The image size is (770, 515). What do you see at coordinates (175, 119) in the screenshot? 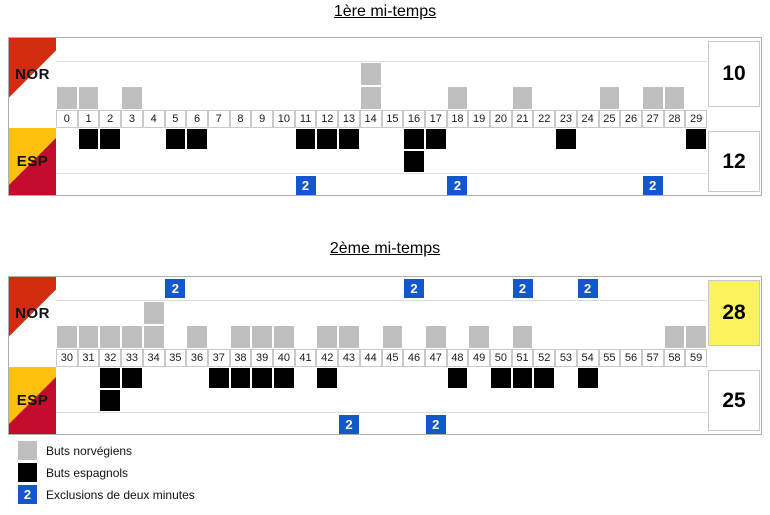
I see `minute-label: 5` at bounding box center [175, 119].